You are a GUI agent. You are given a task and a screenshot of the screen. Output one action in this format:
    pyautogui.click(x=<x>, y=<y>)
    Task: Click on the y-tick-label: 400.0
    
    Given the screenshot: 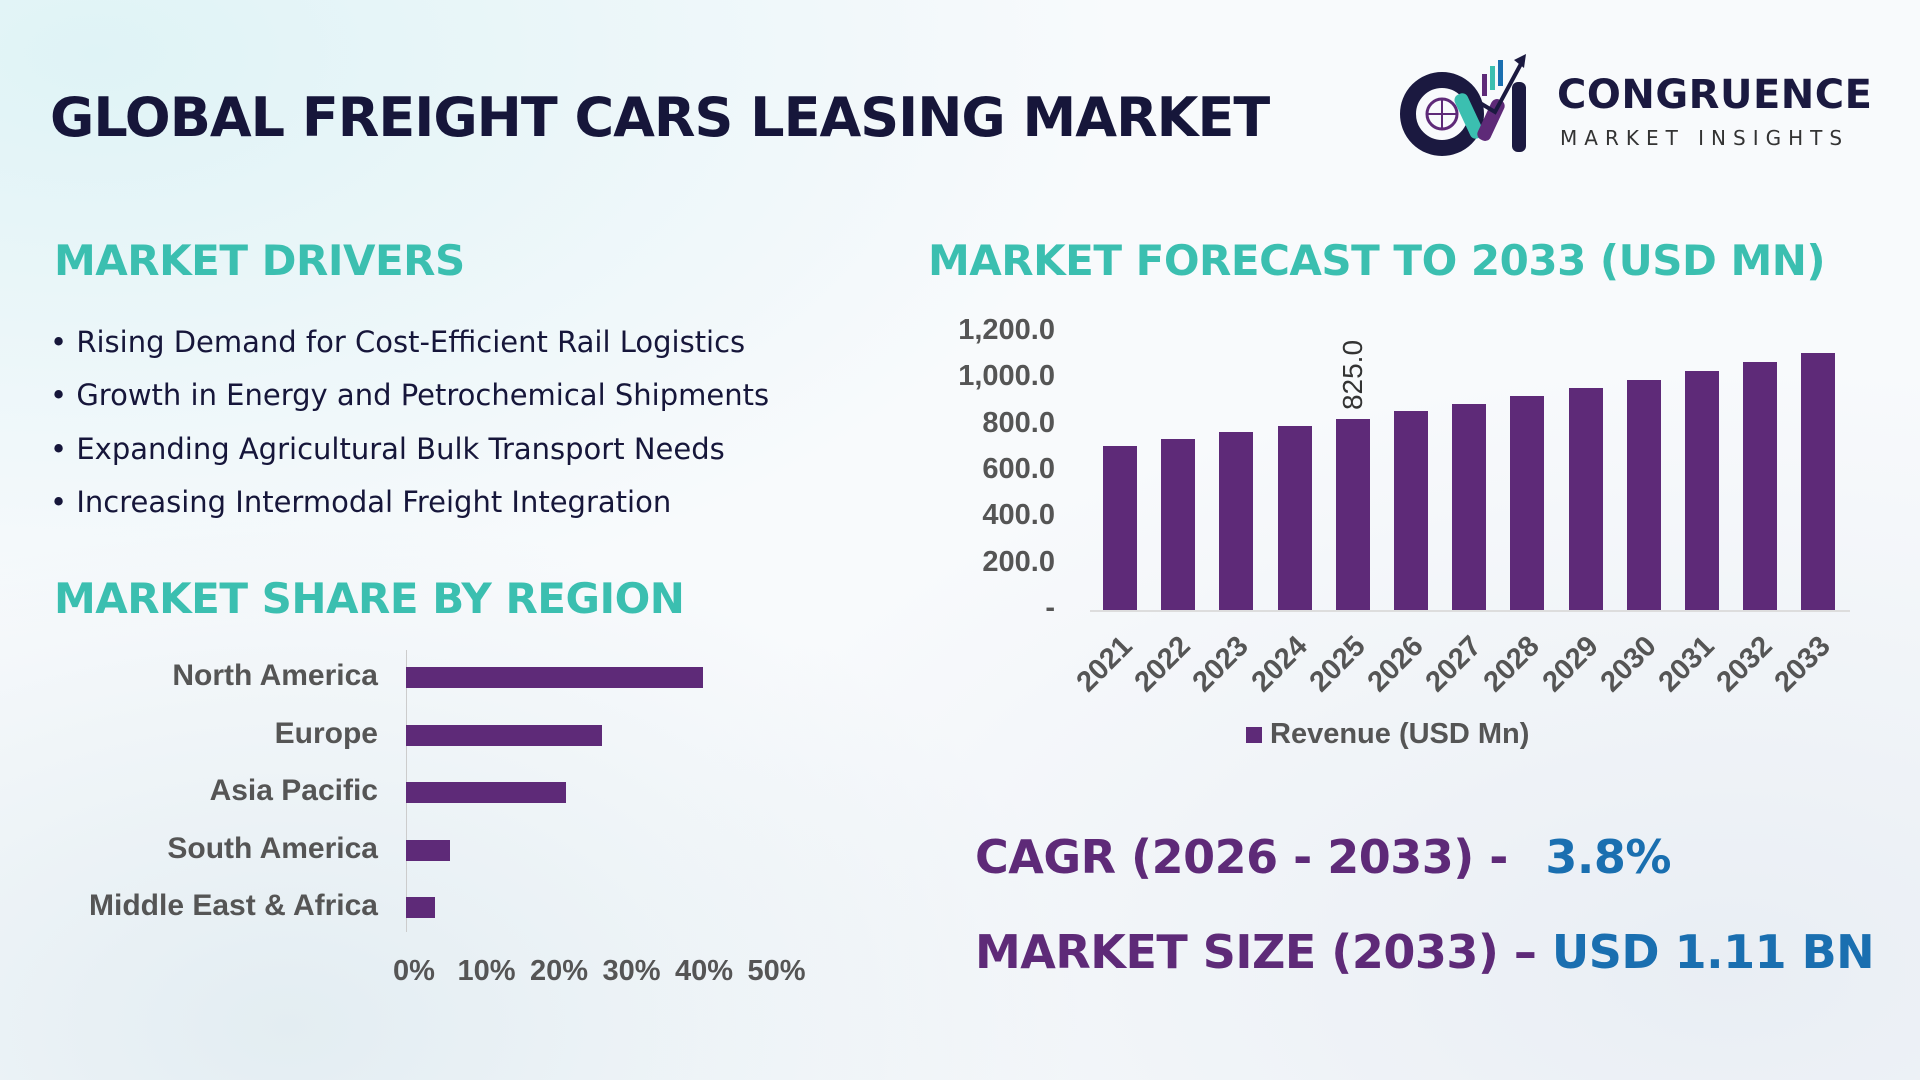 What is the action you would take?
    pyautogui.click(x=1018, y=515)
    